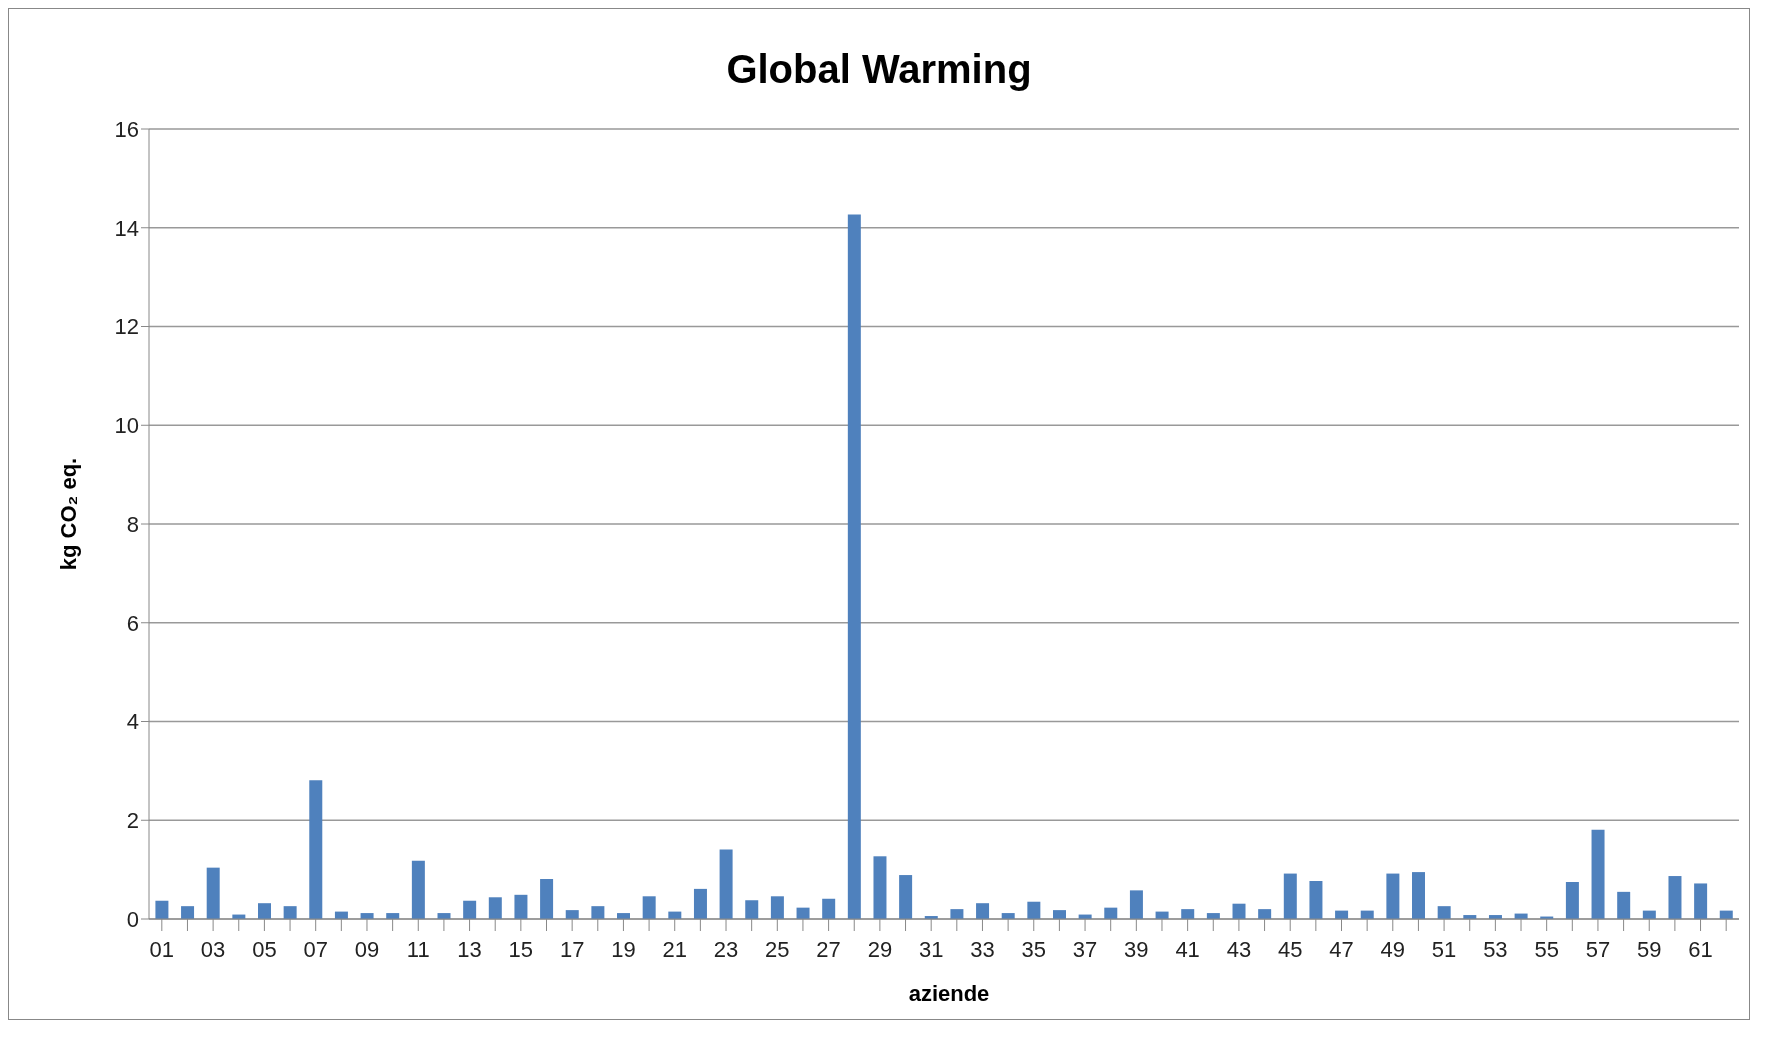  What do you see at coordinates (1187, 949) in the screenshot?
I see `x-tick-label: 41` at bounding box center [1187, 949].